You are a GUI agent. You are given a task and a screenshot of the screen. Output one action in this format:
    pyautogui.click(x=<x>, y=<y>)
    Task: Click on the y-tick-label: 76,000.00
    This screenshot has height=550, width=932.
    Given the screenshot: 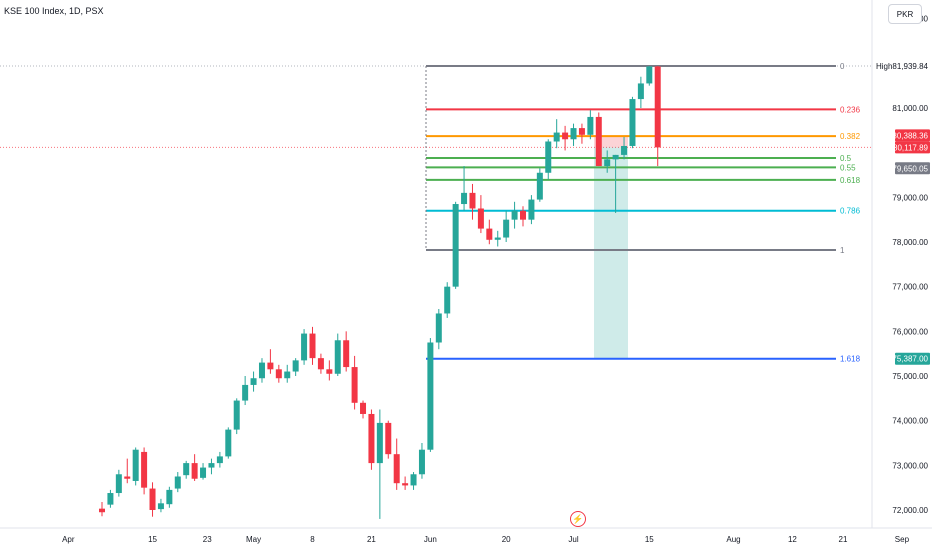 What is the action you would take?
    pyautogui.click(x=910, y=331)
    